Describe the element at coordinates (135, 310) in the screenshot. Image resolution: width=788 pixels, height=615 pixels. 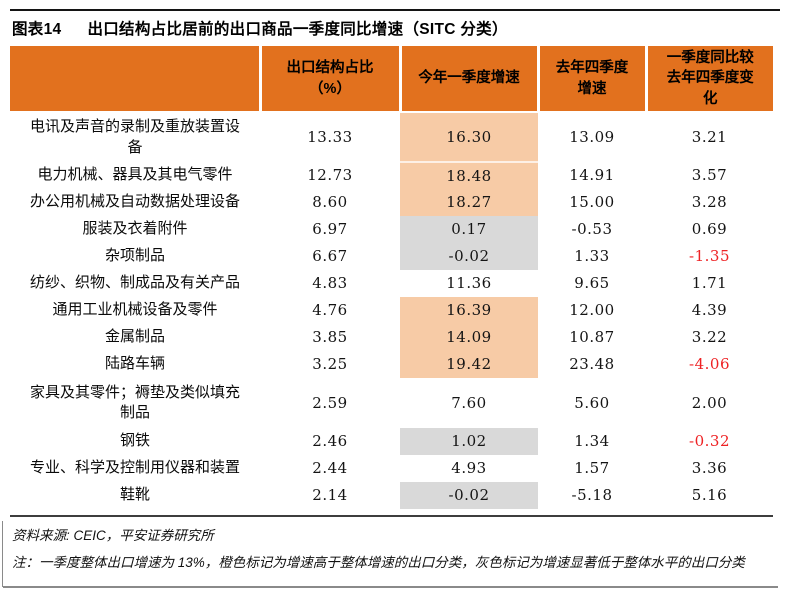
I see `category-cell: 通用工业机械设备及零件` at that location.